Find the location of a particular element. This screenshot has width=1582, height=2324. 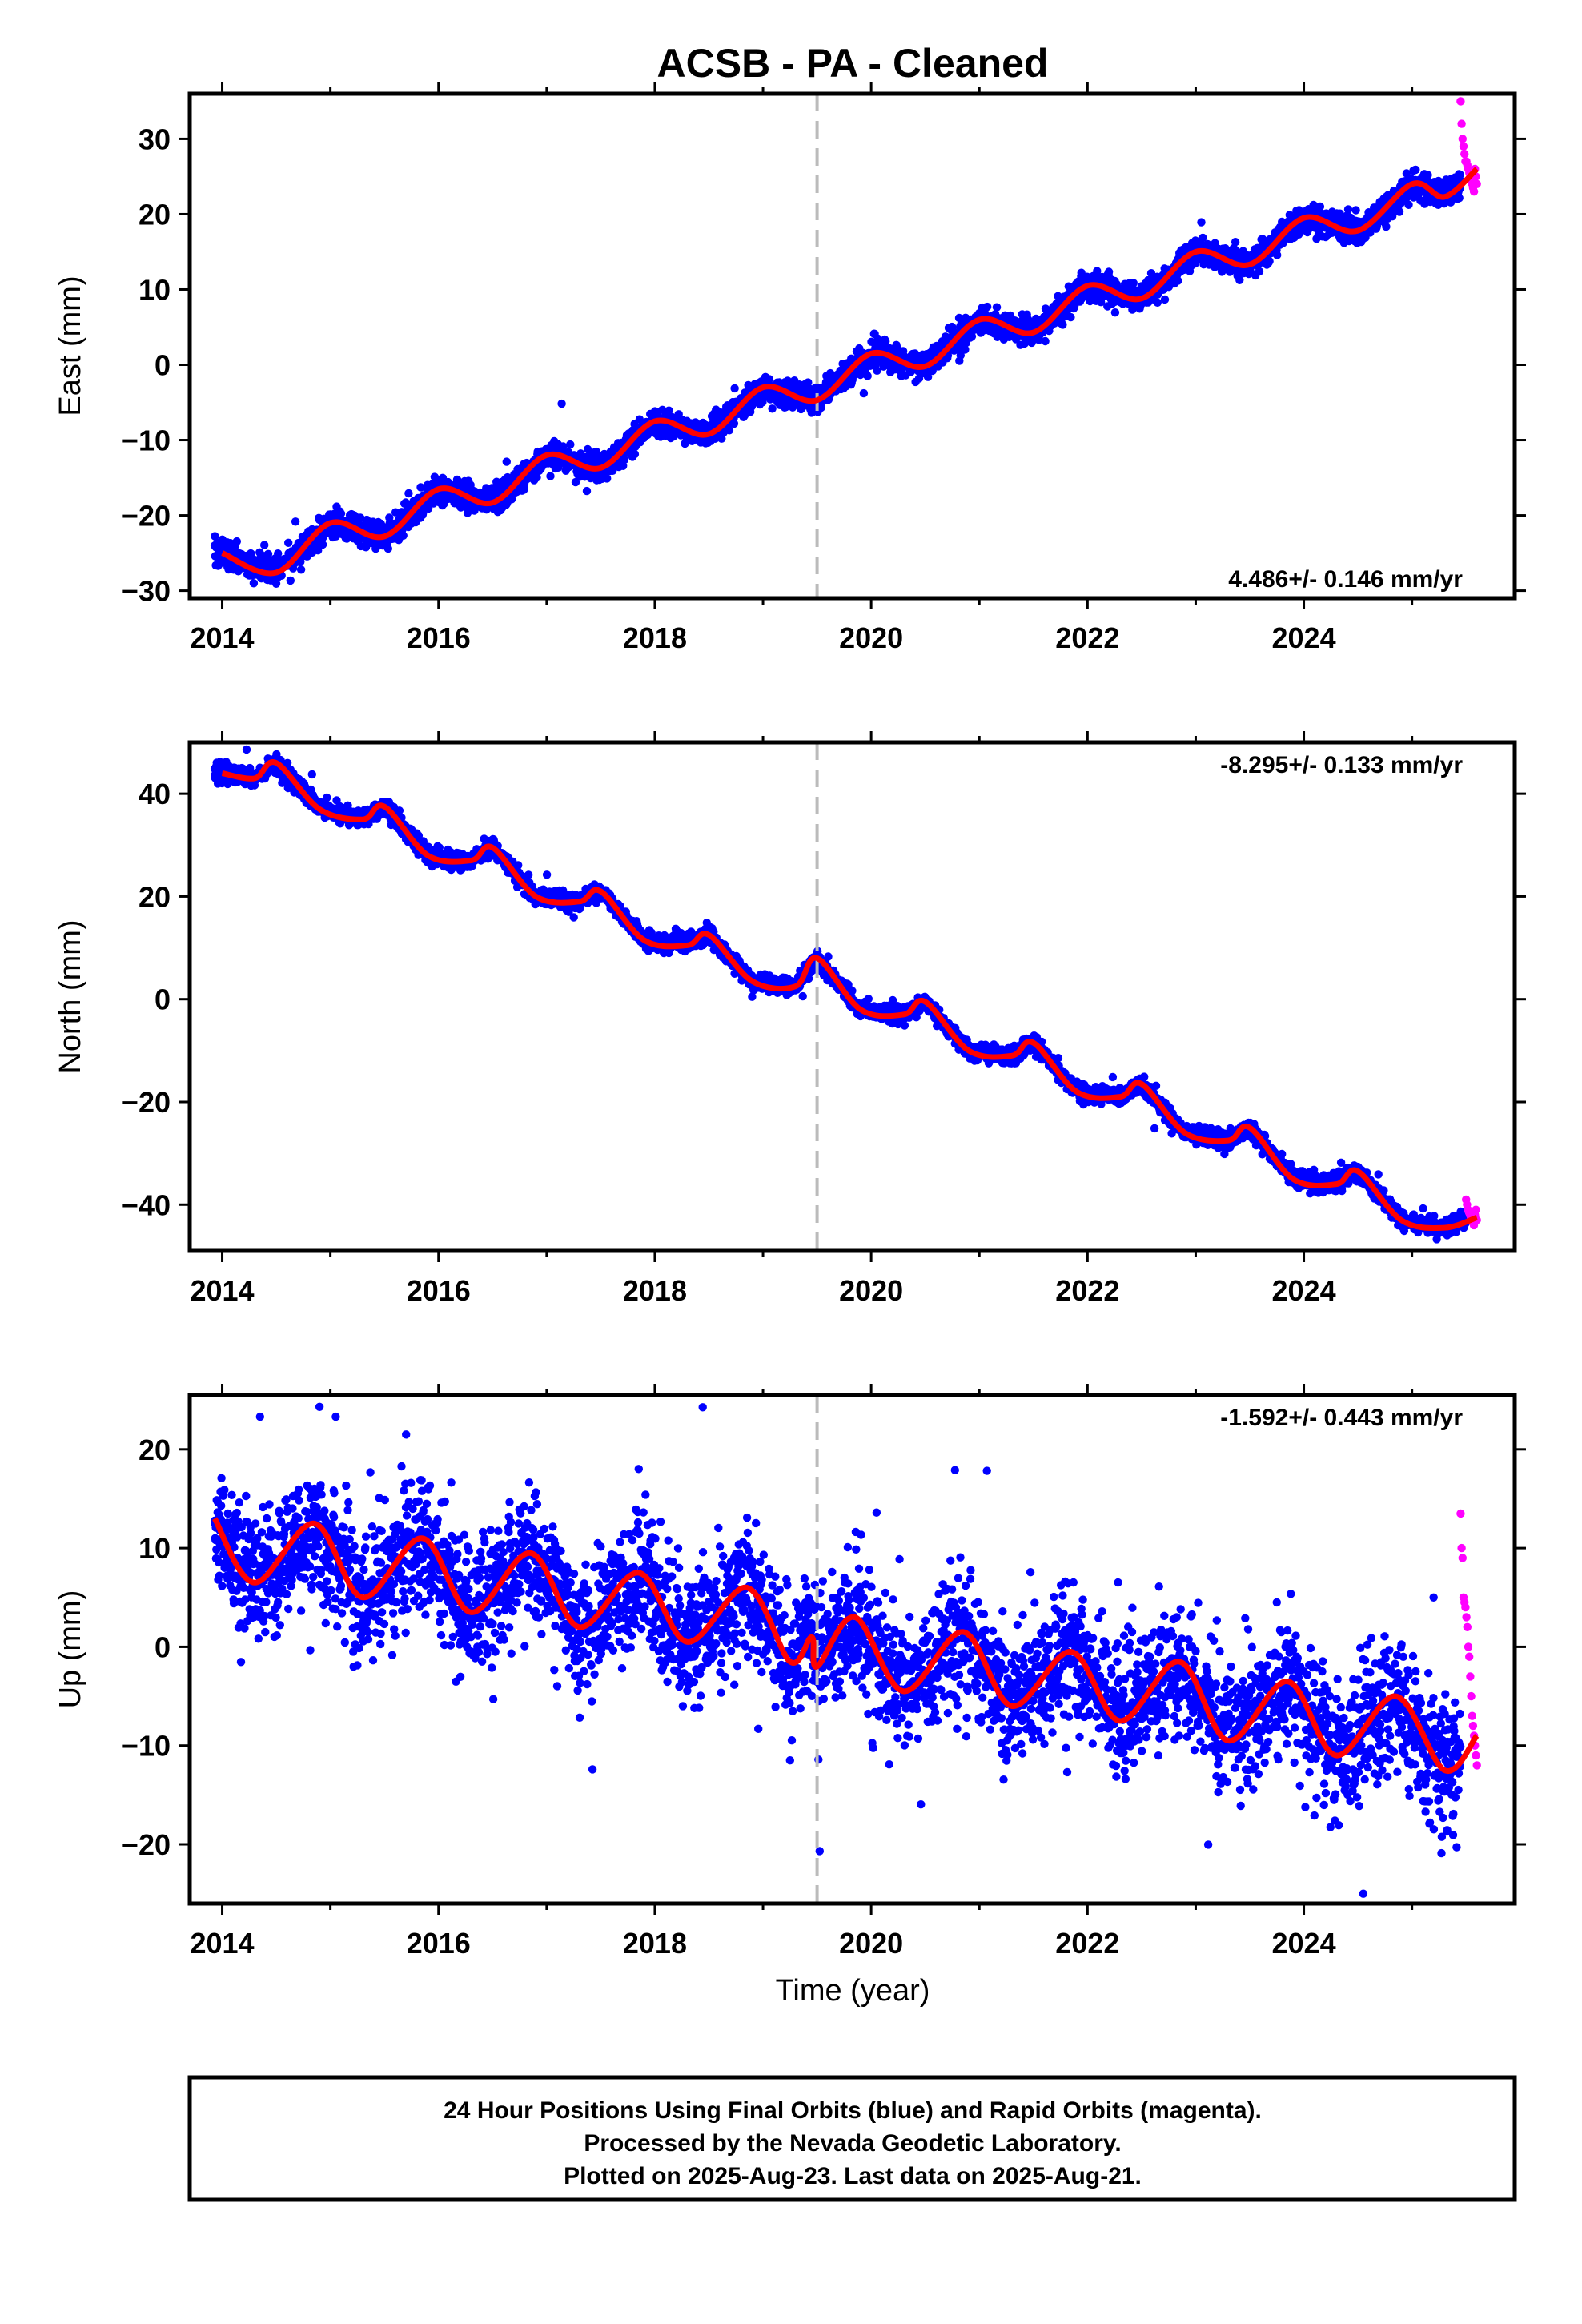

east-y-tick-label: −20 is located at coordinates (146, 516).